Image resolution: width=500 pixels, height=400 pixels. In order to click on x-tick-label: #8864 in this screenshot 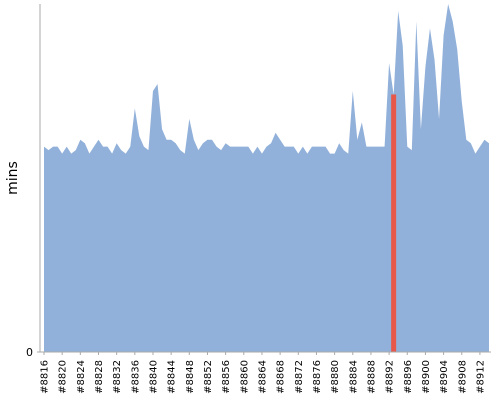, I will do `click(262, 377)`.